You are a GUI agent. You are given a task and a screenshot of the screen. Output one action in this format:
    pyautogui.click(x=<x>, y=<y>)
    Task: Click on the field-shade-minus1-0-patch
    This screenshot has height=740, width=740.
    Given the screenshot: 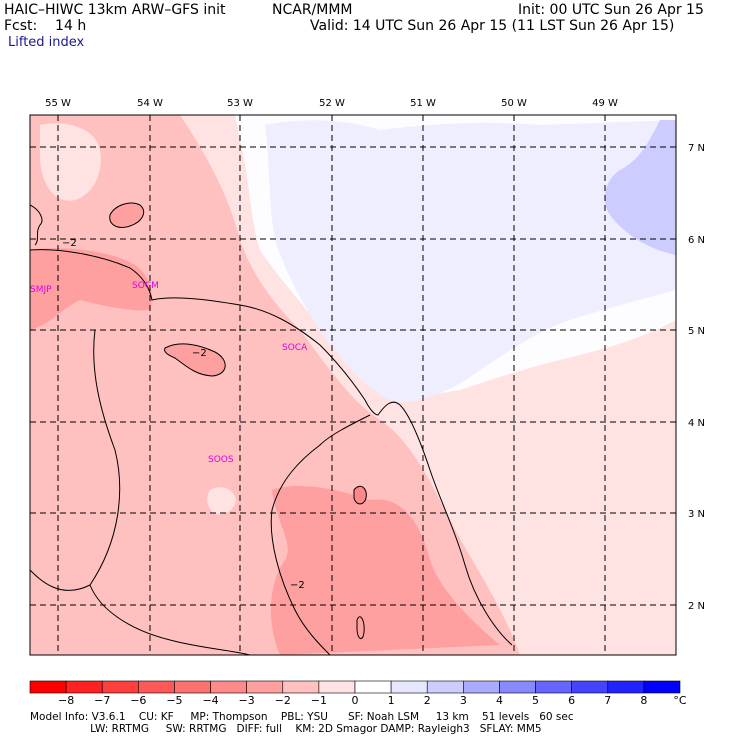 What is the action you would take?
    pyautogui.click(x=221, y=501)
    